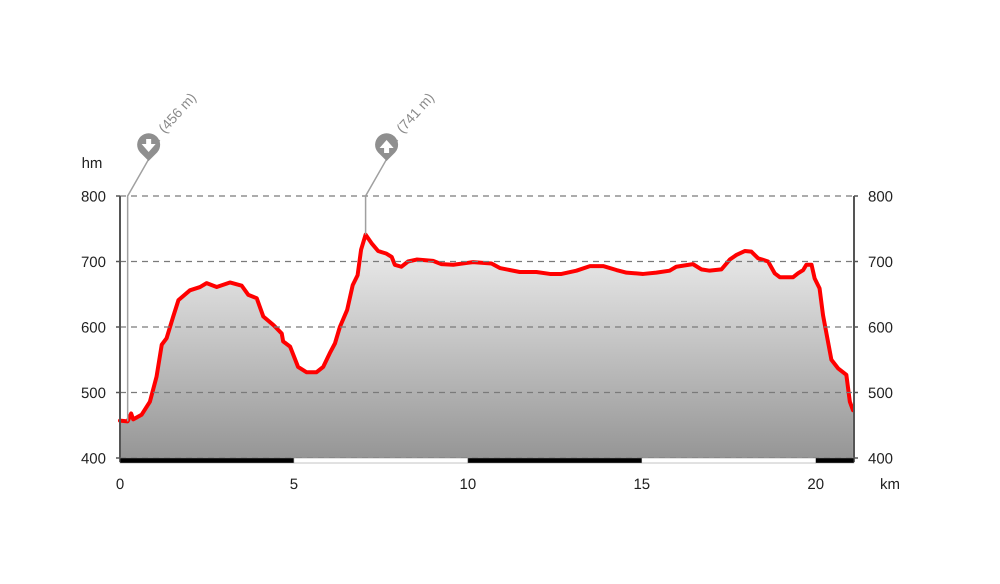  What do you see at coordinates (641, 484) in the screenshot?
I see `x-tick-label: 15` at bounding box center [641, 484].